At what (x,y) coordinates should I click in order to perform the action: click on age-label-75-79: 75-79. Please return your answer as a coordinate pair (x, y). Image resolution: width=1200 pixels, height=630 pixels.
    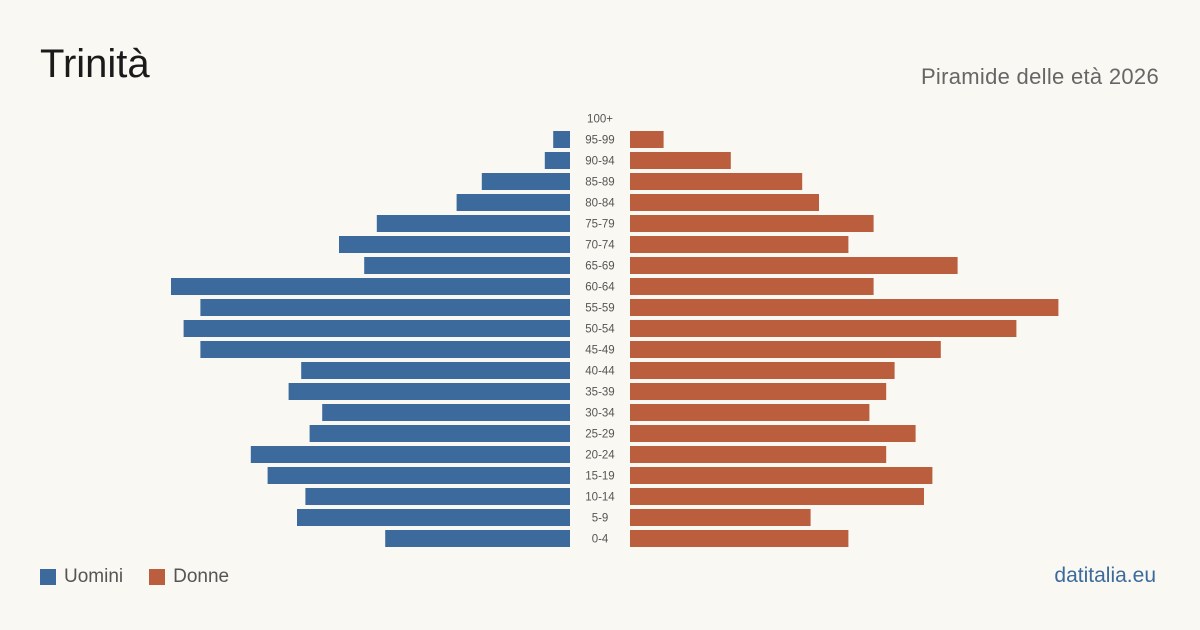
    Looking at the image, I should click on (599, 225).